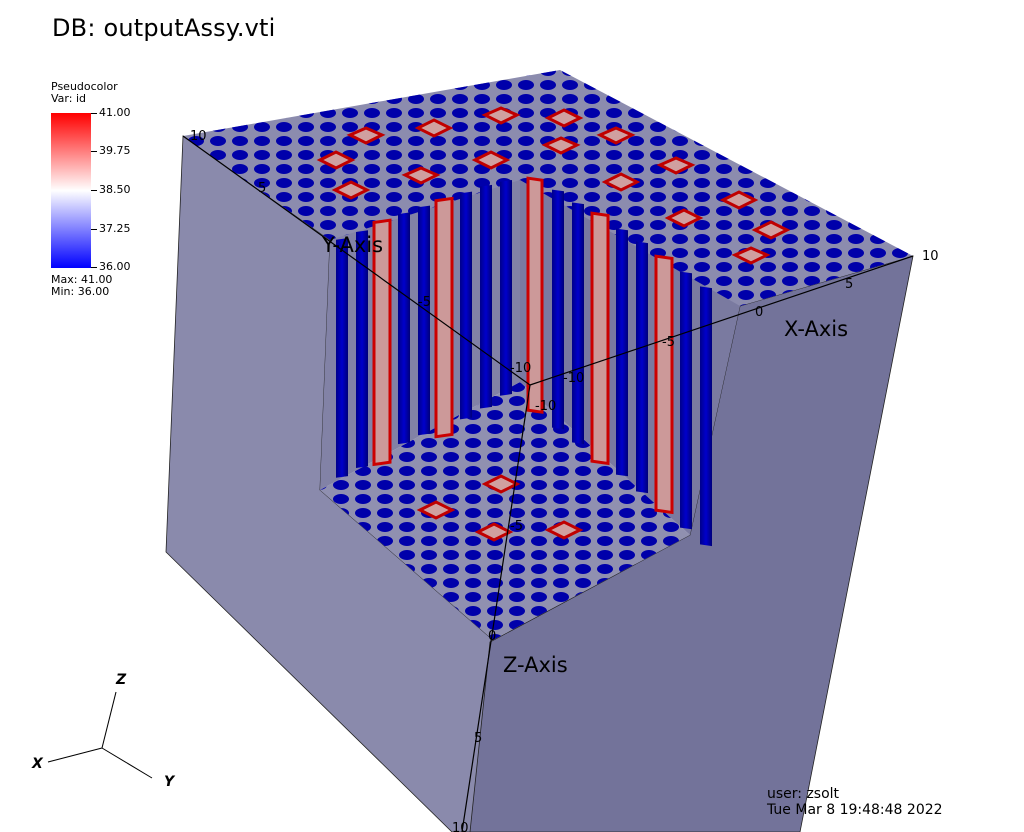  What do you see at coordinates (478, 738) in the screenshot?
I see `z-tick: 5` at bounding box center [478, 738].